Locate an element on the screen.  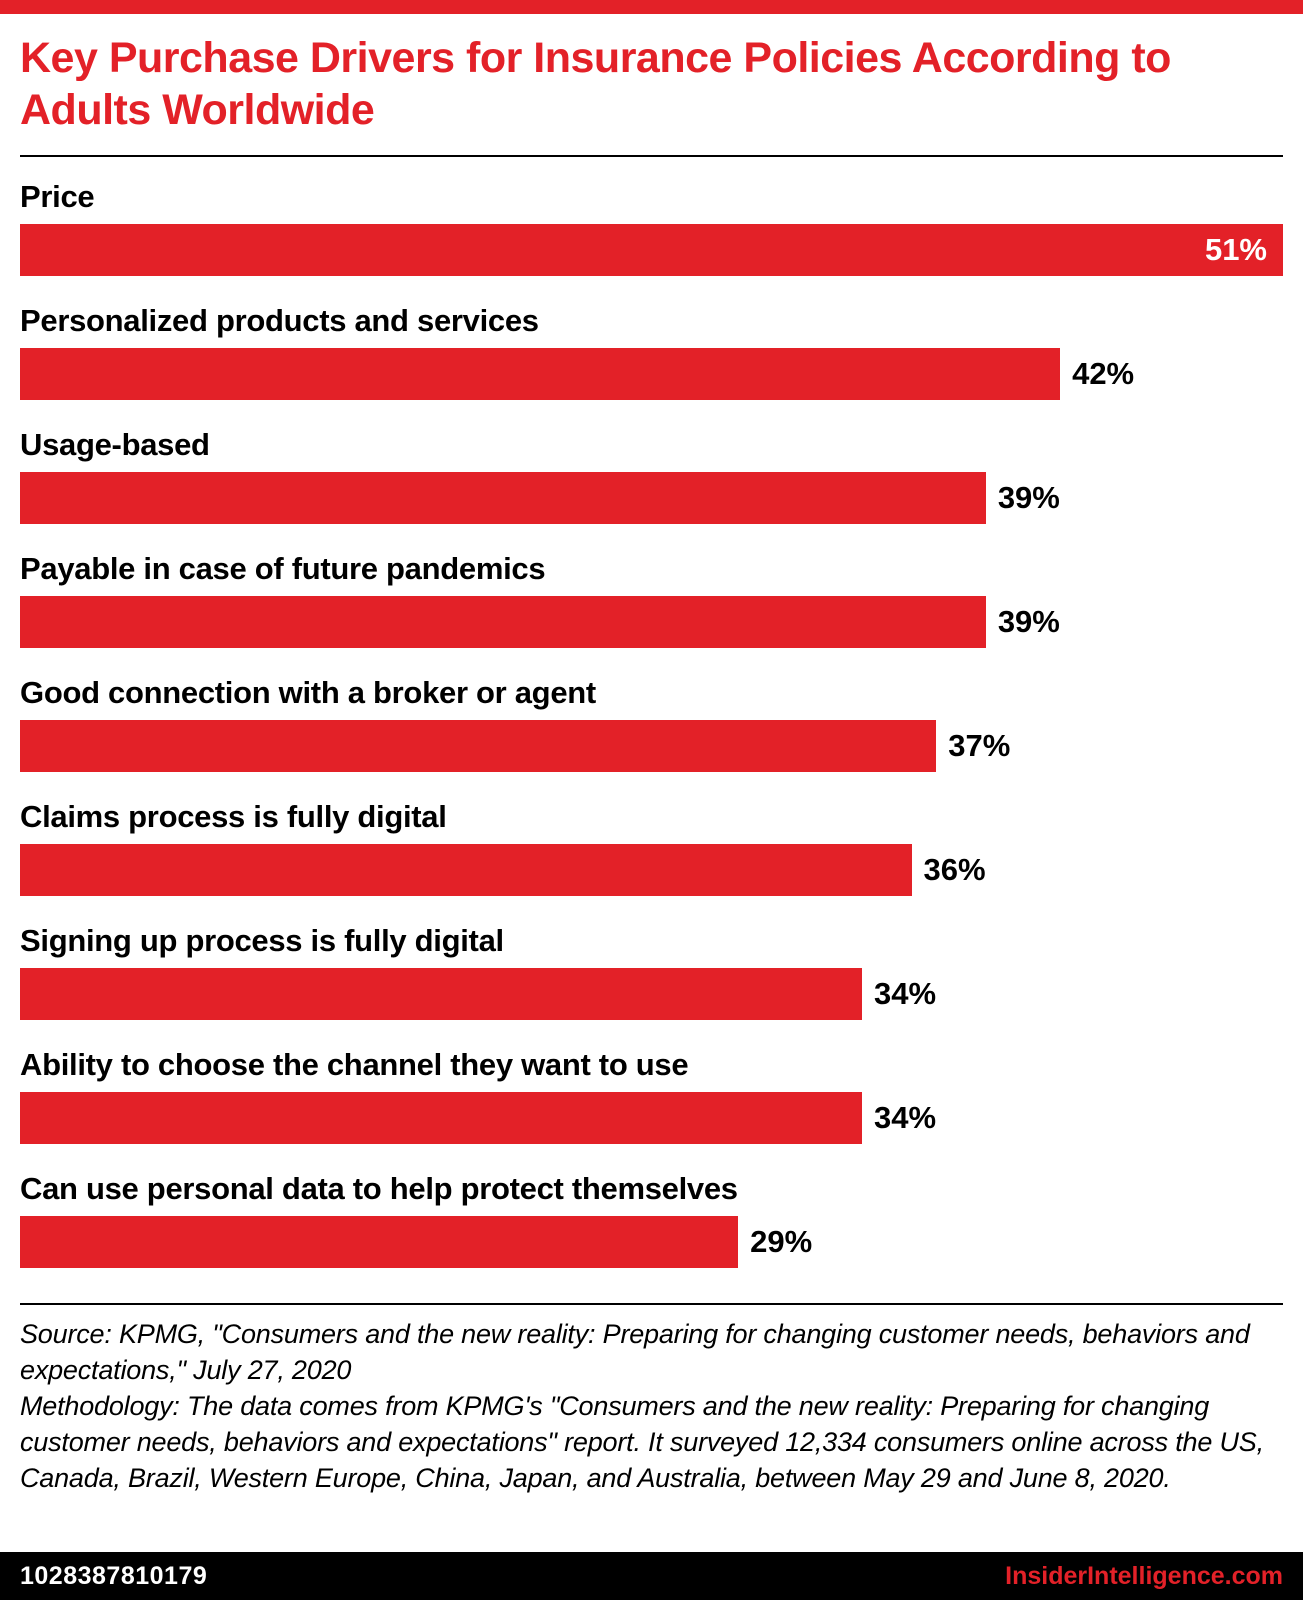
bar-category-label: Claims process is fully digital is located at coordinates (233, 816).